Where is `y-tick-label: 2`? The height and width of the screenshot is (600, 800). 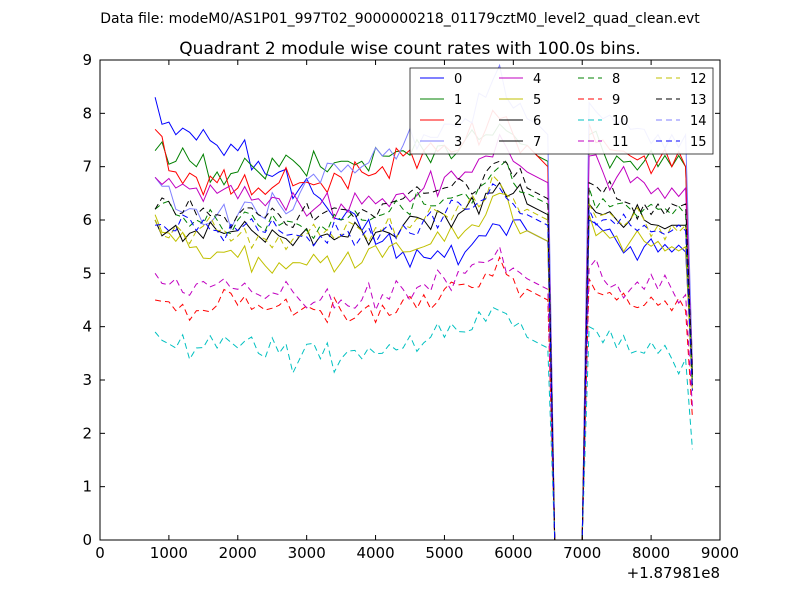
y-tick-label: 2 is located at coordinates (87, 433).